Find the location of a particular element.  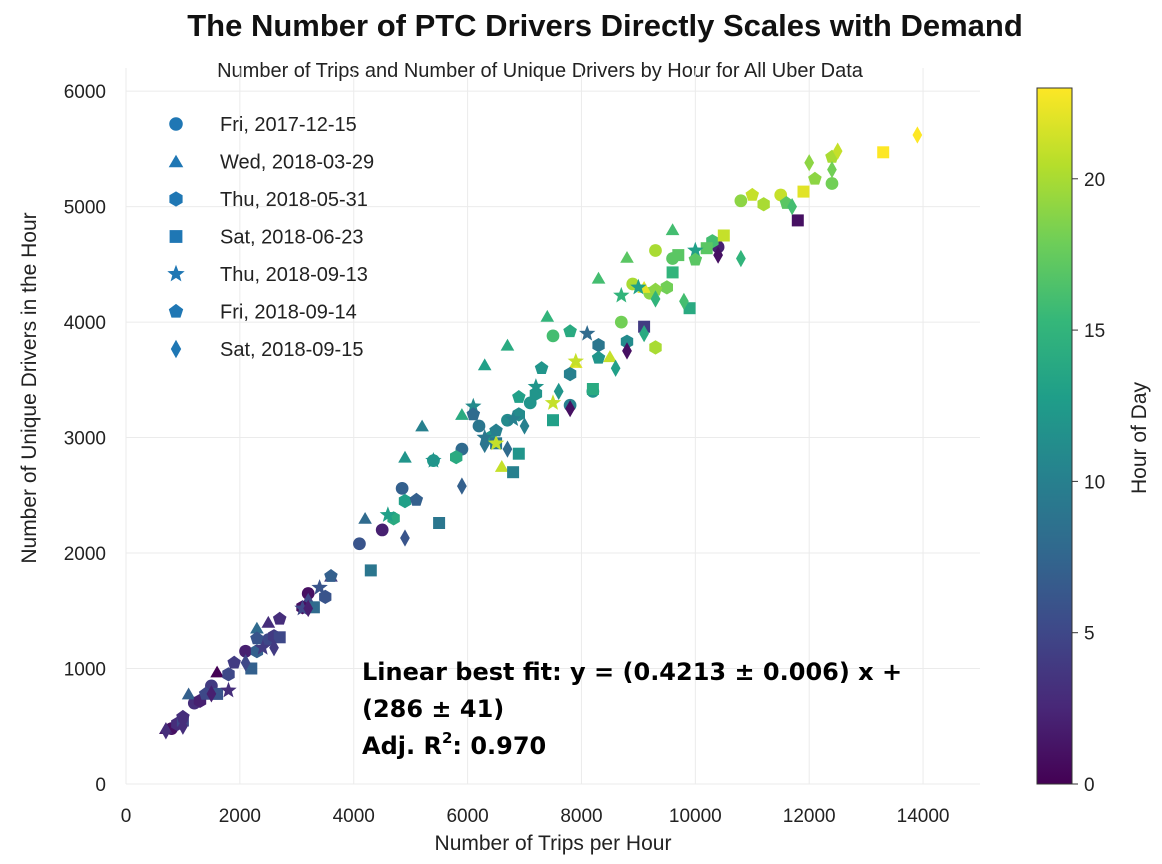

y-tick-label: 0 is located at coordinates (100, 785).